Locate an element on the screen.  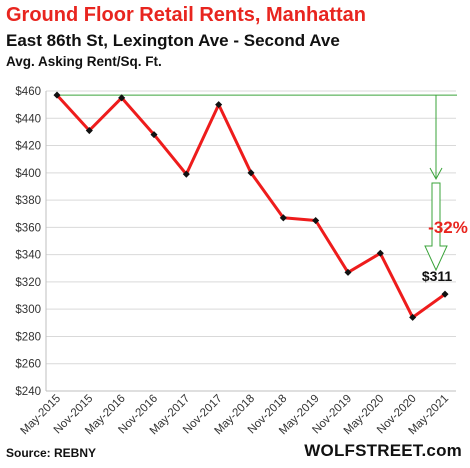
y-tick-label: $240 is located at coordinates (28, 392).